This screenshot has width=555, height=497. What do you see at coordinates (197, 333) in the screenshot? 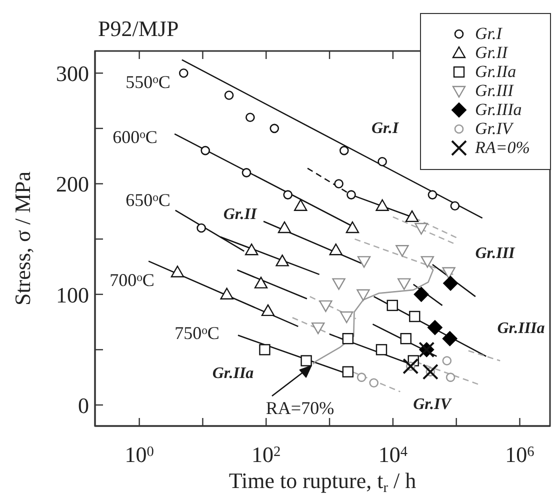
I see `annotation: 750$^{o}$C` at bounding box center [197, 333].